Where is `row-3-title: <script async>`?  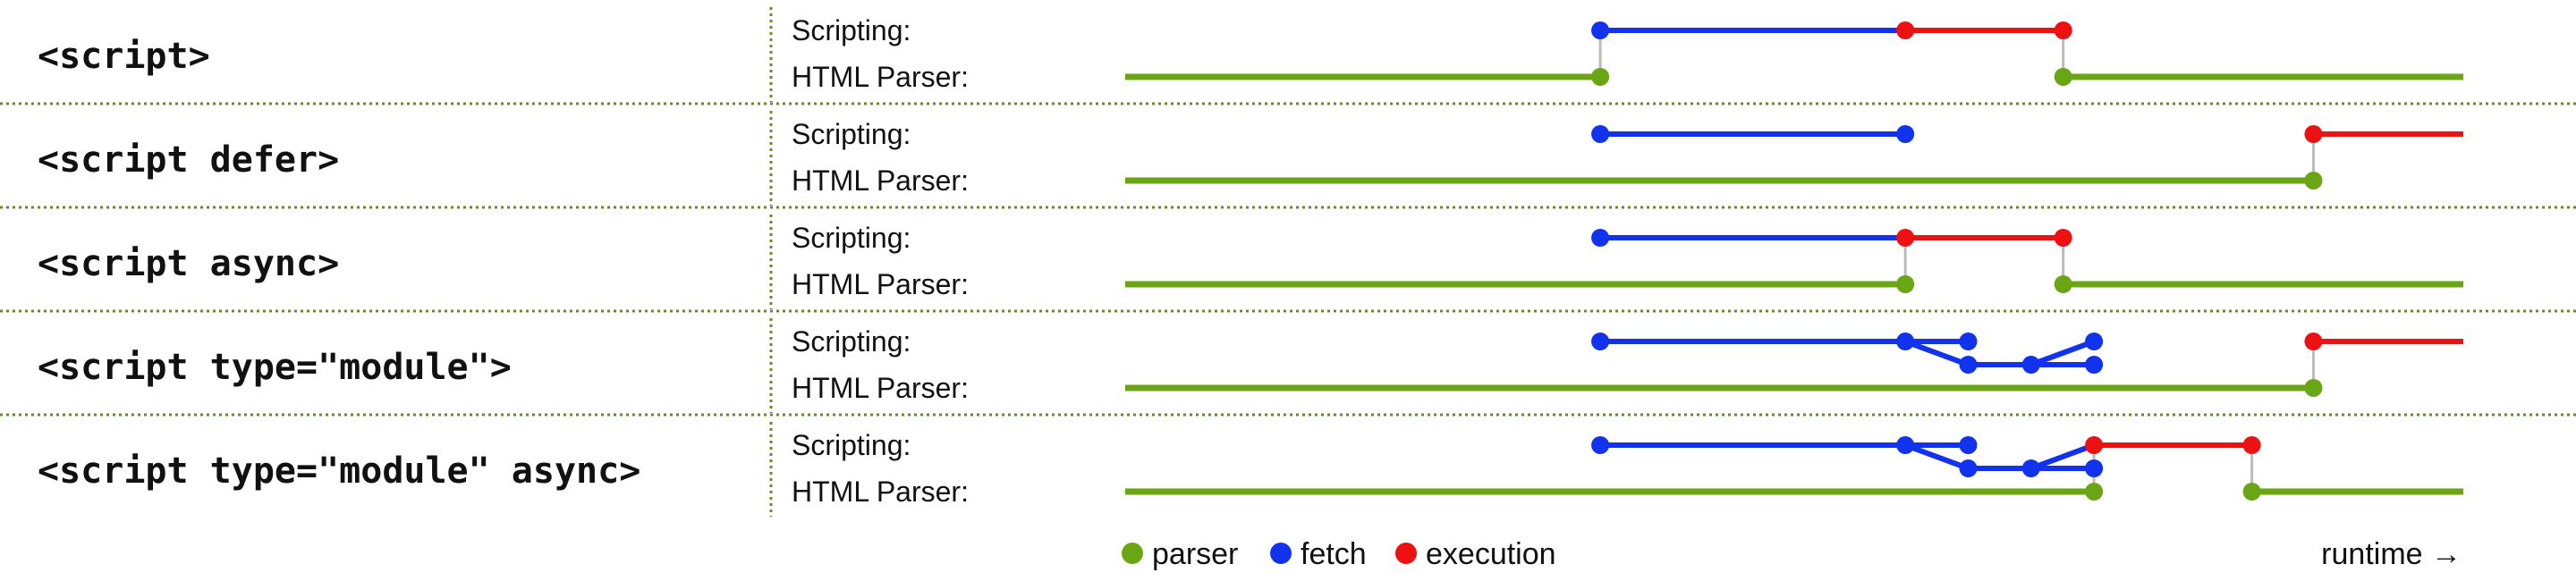
row-3-title: <script async> is located at coordinates (188, 264).